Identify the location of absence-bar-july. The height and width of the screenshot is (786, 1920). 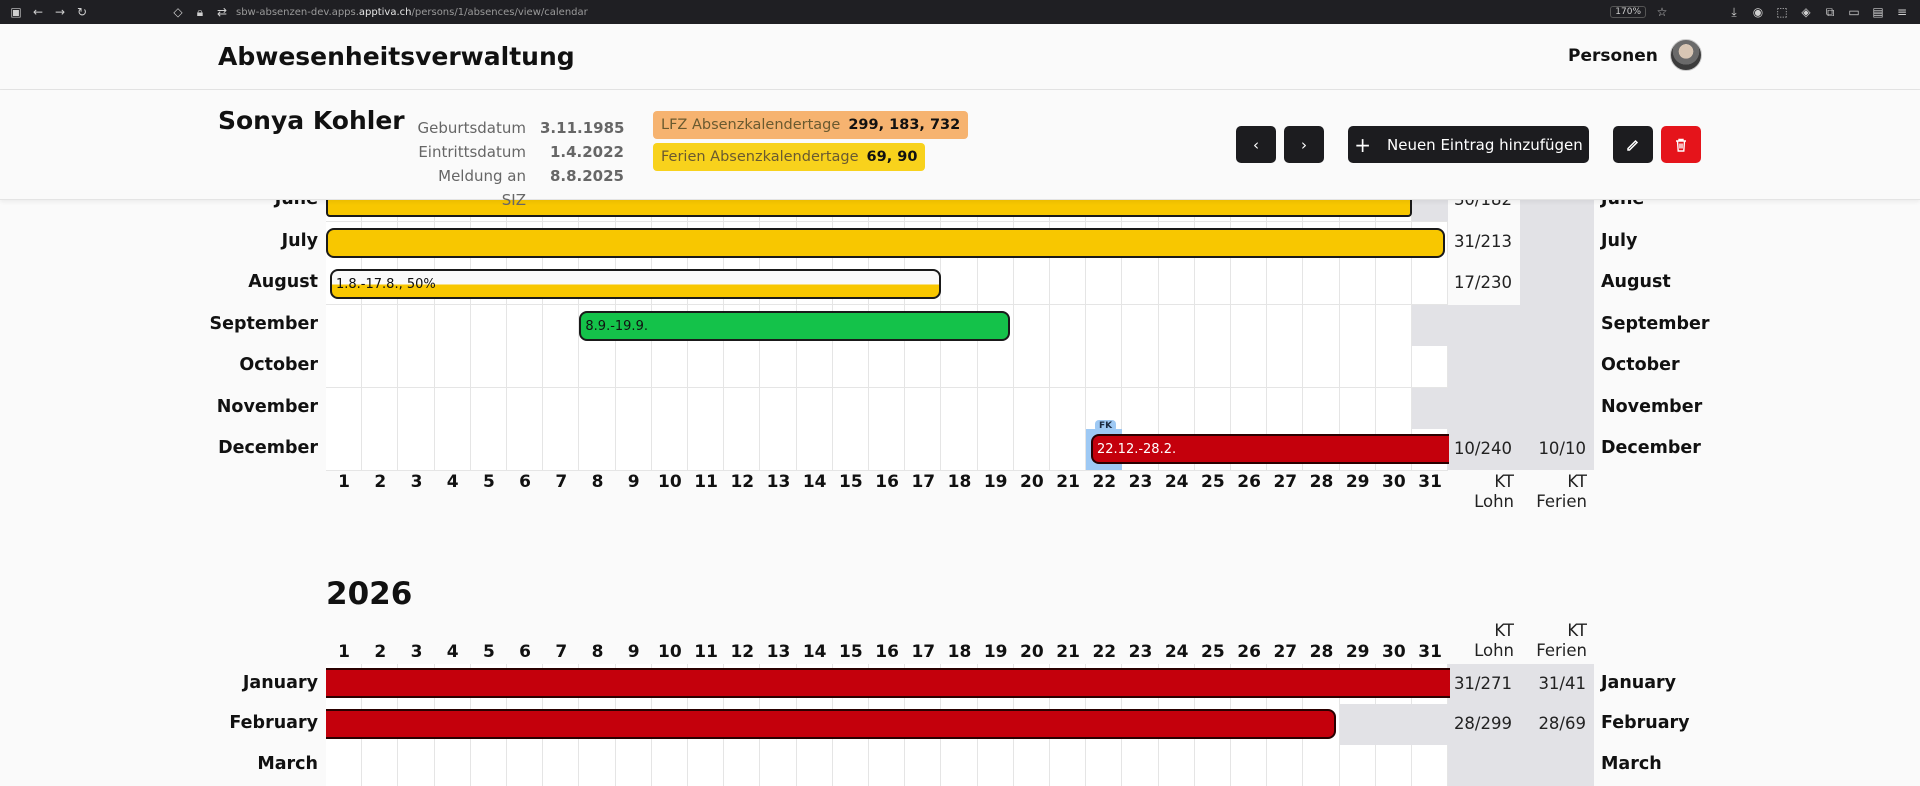
(885, 243).